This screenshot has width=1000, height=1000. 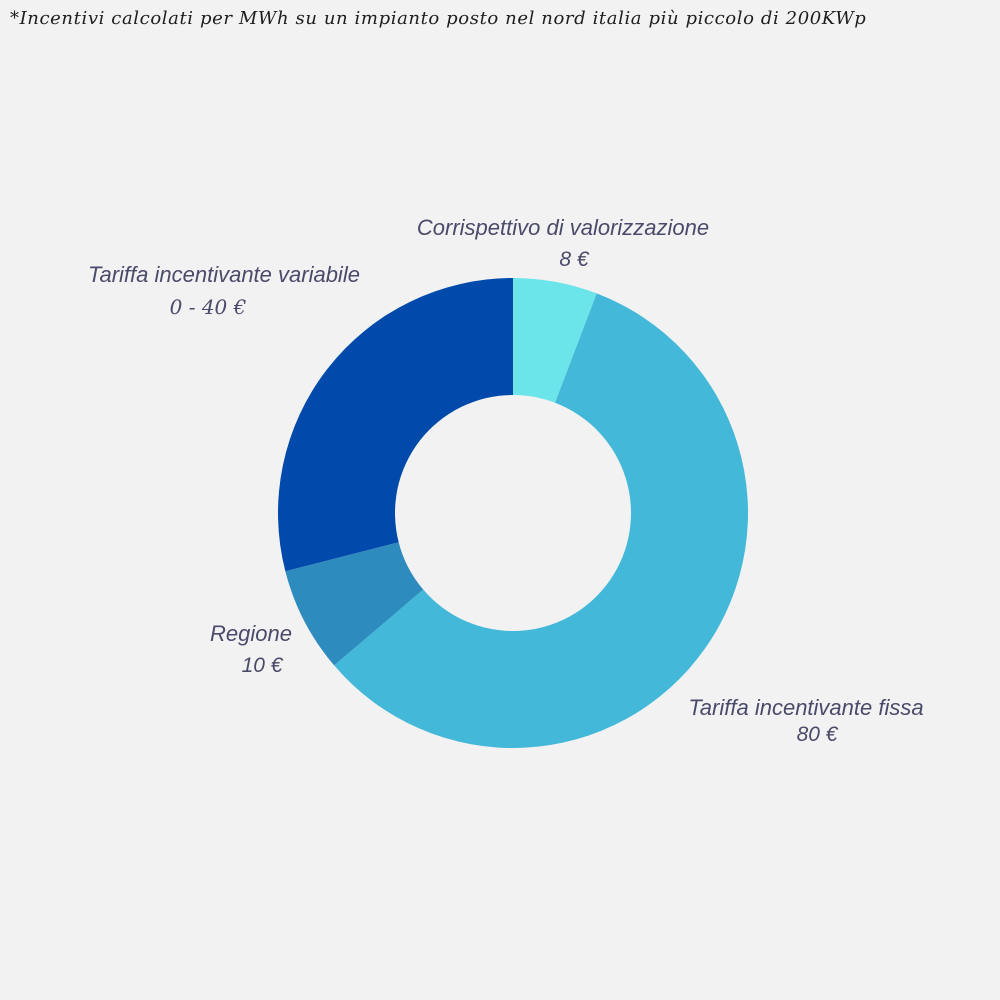 What do you see at coordinates (263, 665) in the screenshot?
I see `slice-value-regione: 10 €` at bounding box center [263, 665].